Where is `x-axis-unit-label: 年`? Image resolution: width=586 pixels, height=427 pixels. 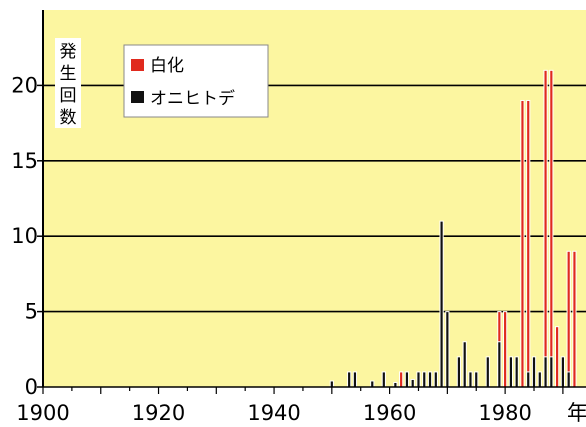
x-axis-unit-label: 年 is located at coordinates (576, 413).